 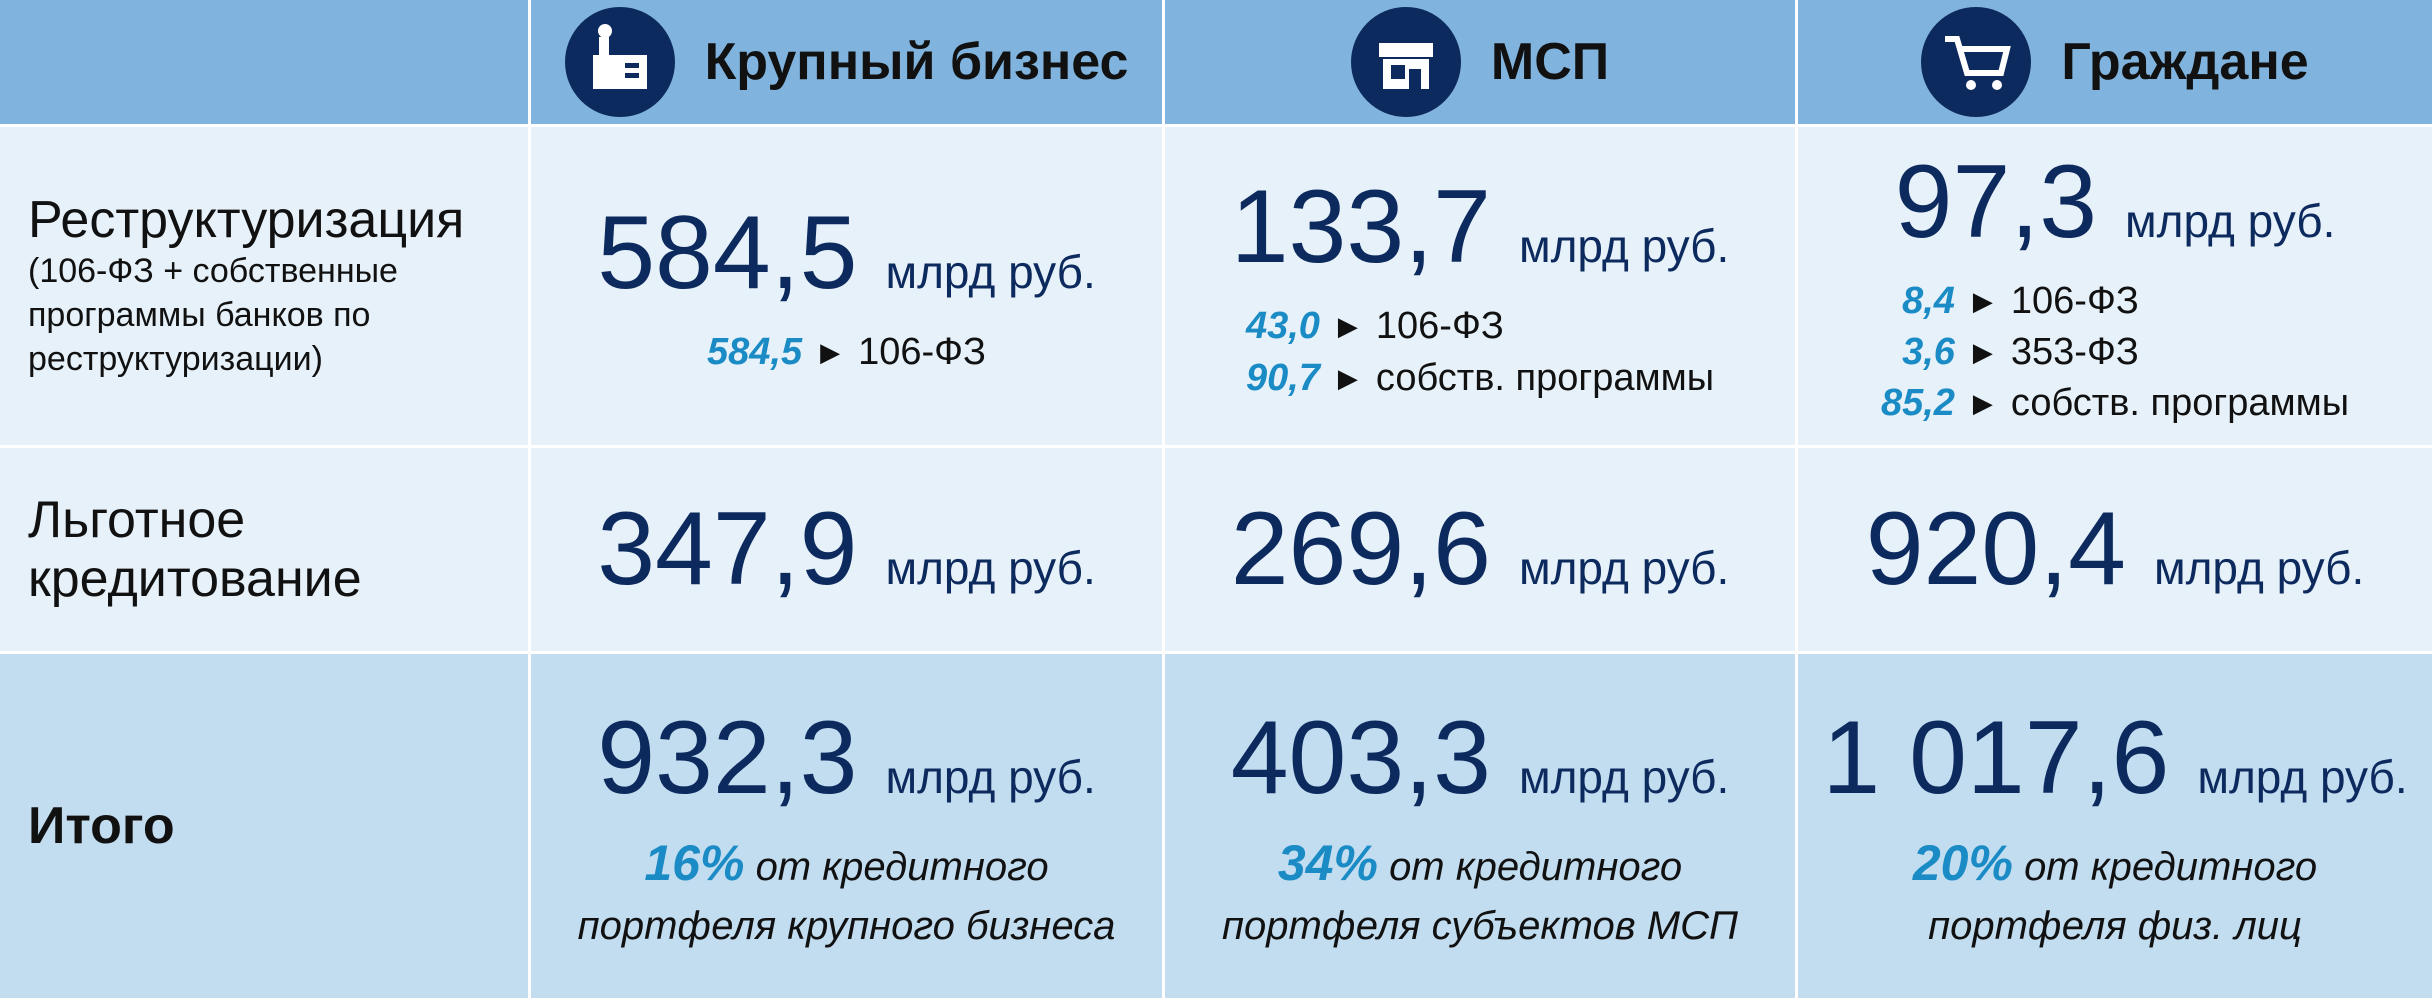 What do you see at coordinates (101, 825) in the screenshot?
I see `row-title: Итого` at bounding box center [101, 825].